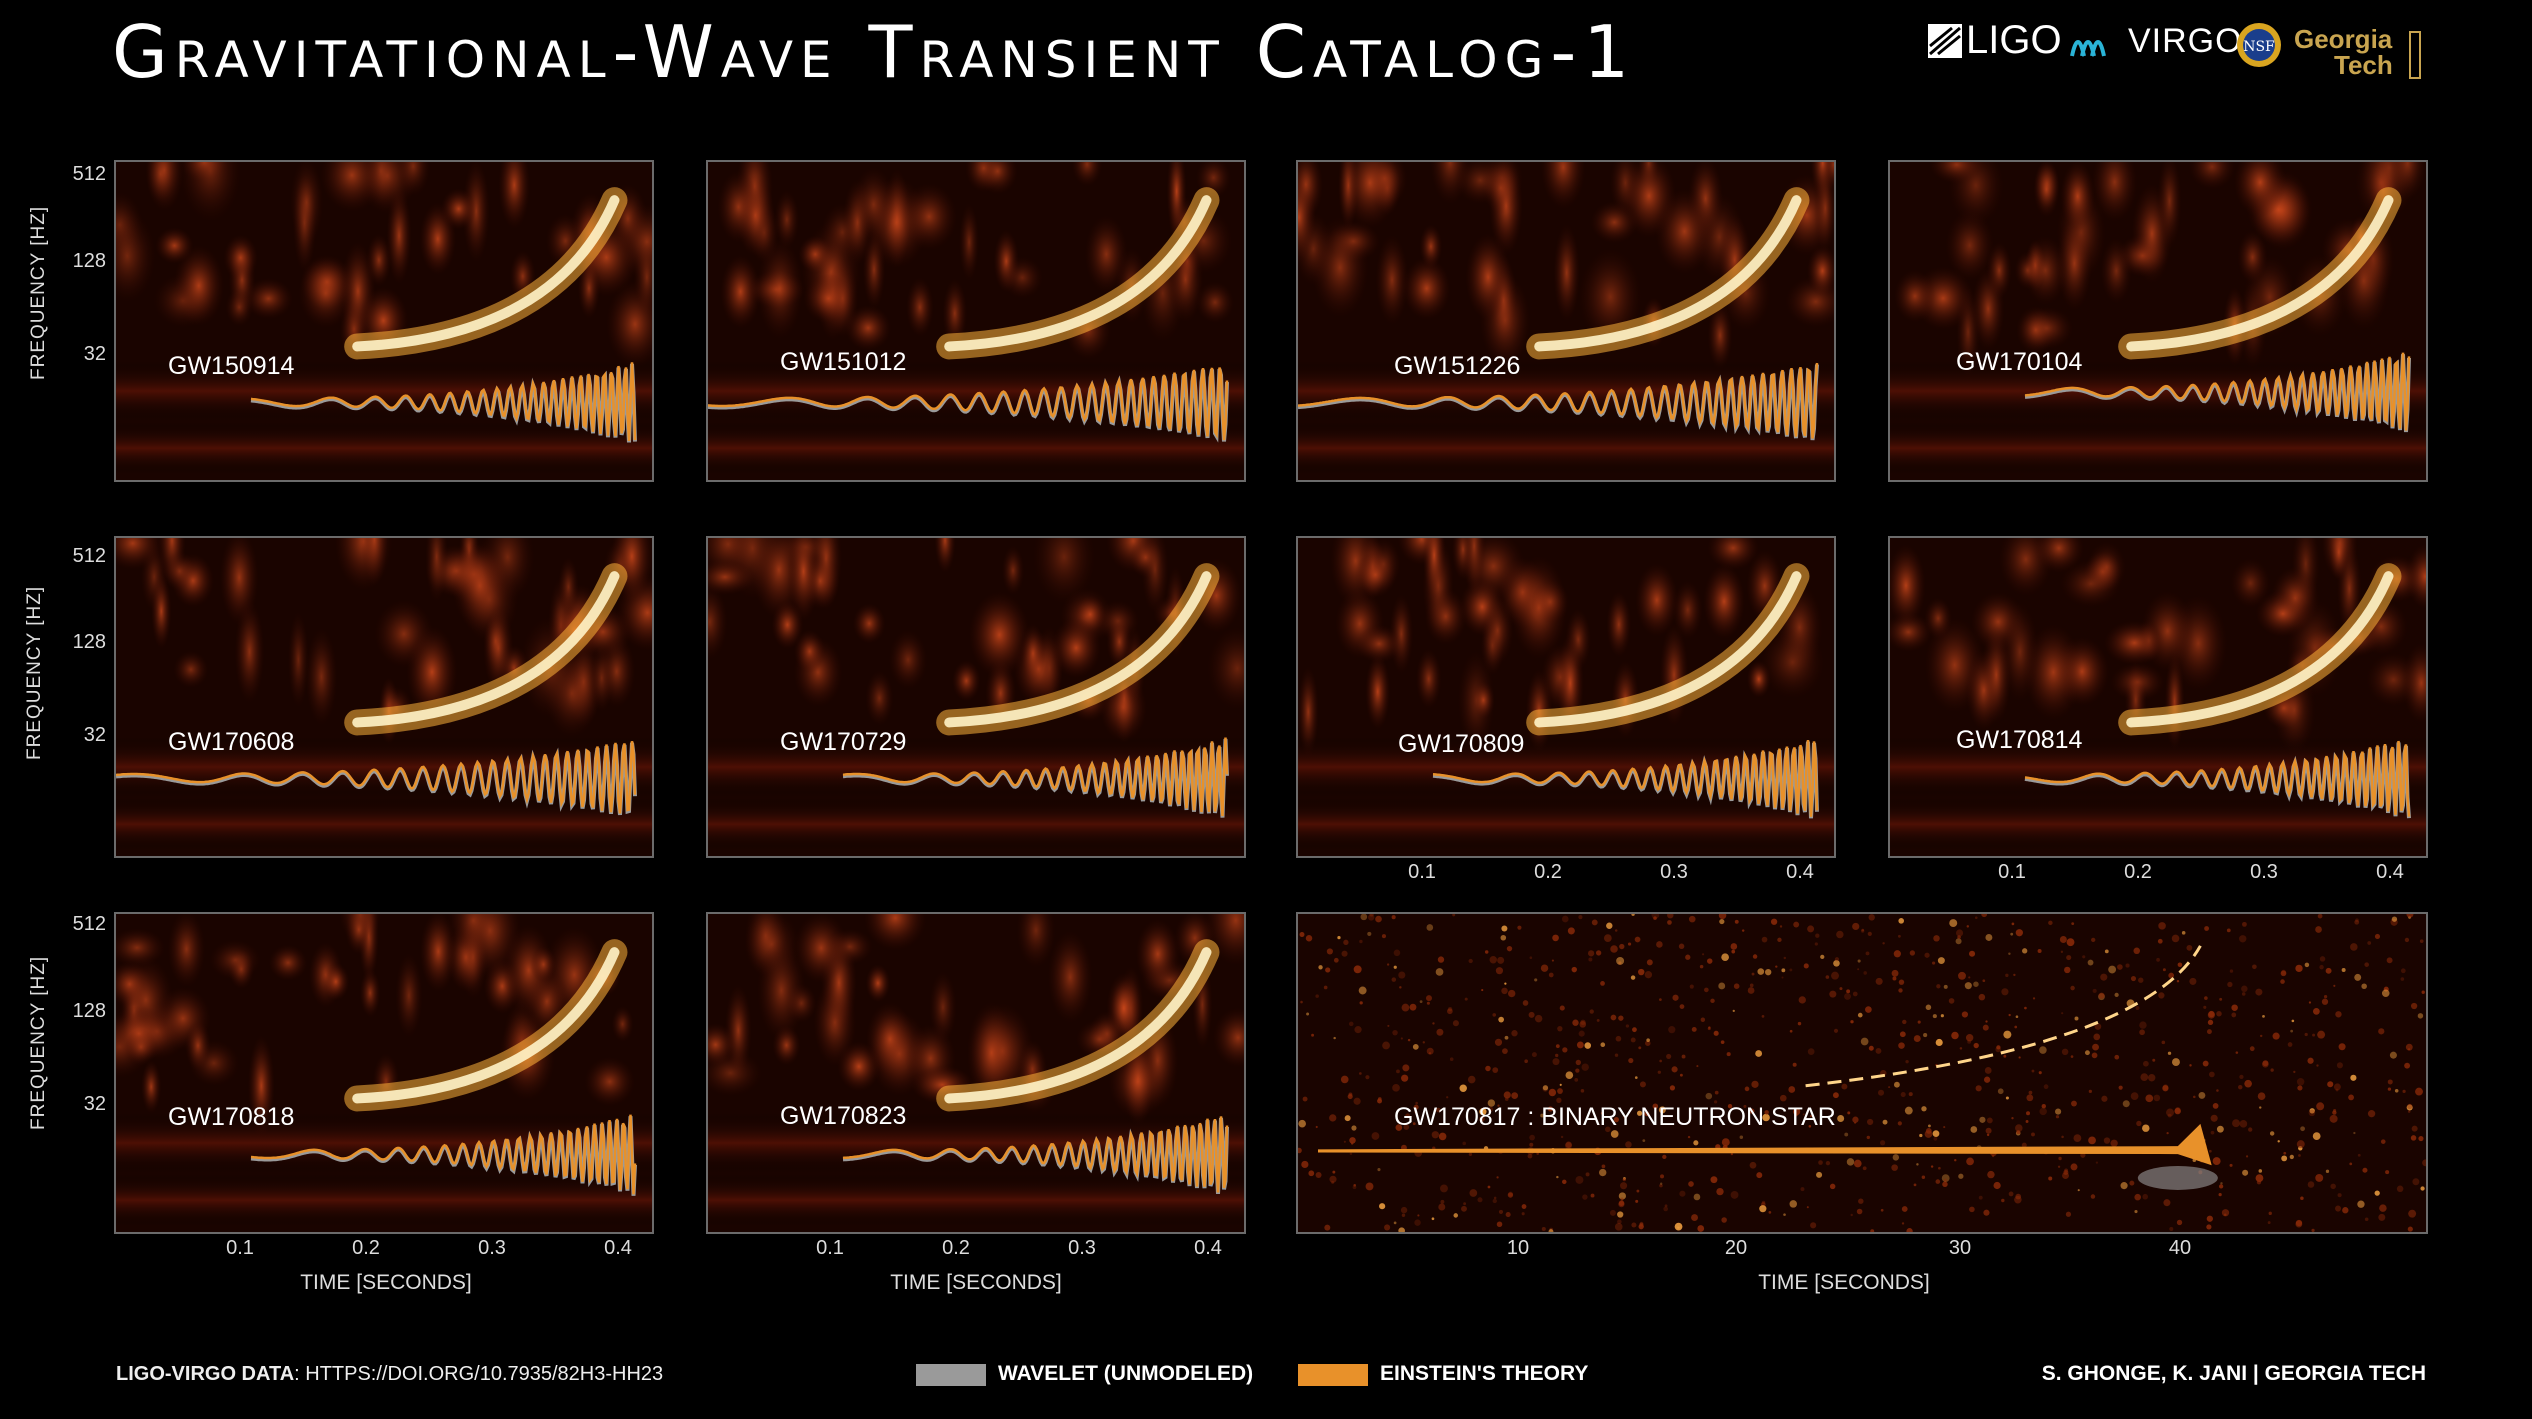  I want to click on legend-swatch-wavelet, so click(951, 1375).